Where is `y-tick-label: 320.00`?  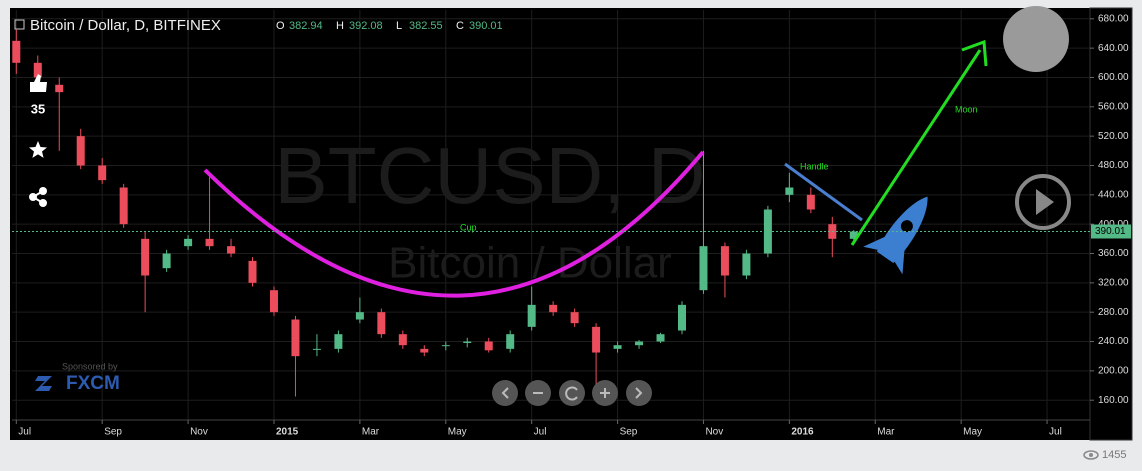 y-tick-label: 320.00 is located at coordinates (1113, 282).